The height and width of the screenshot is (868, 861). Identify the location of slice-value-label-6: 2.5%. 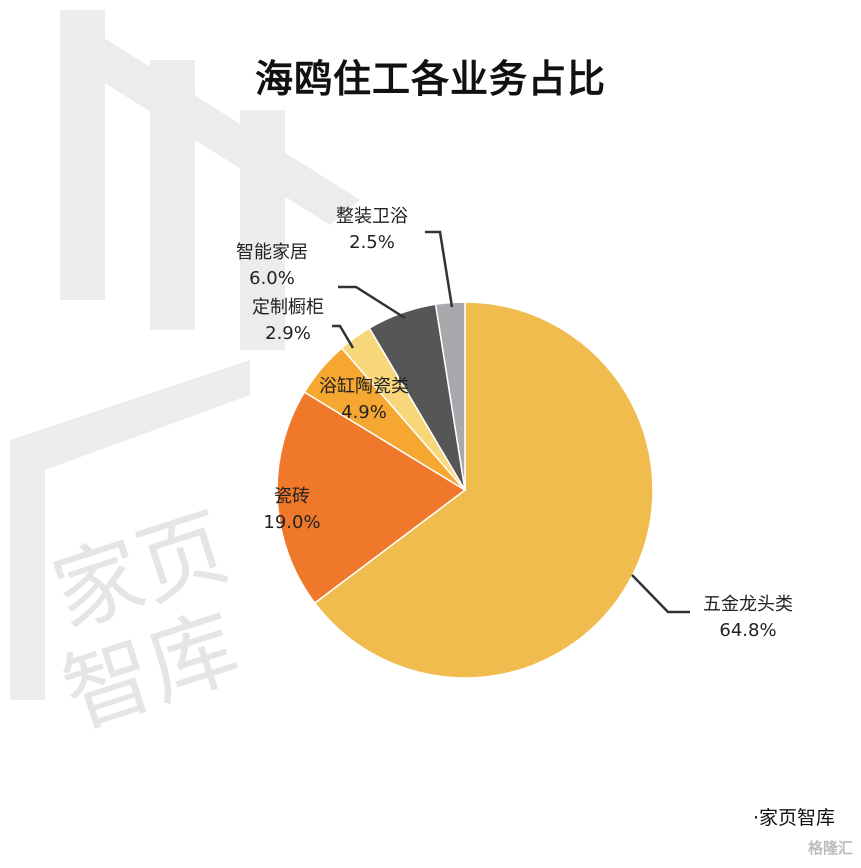
(372, 242).